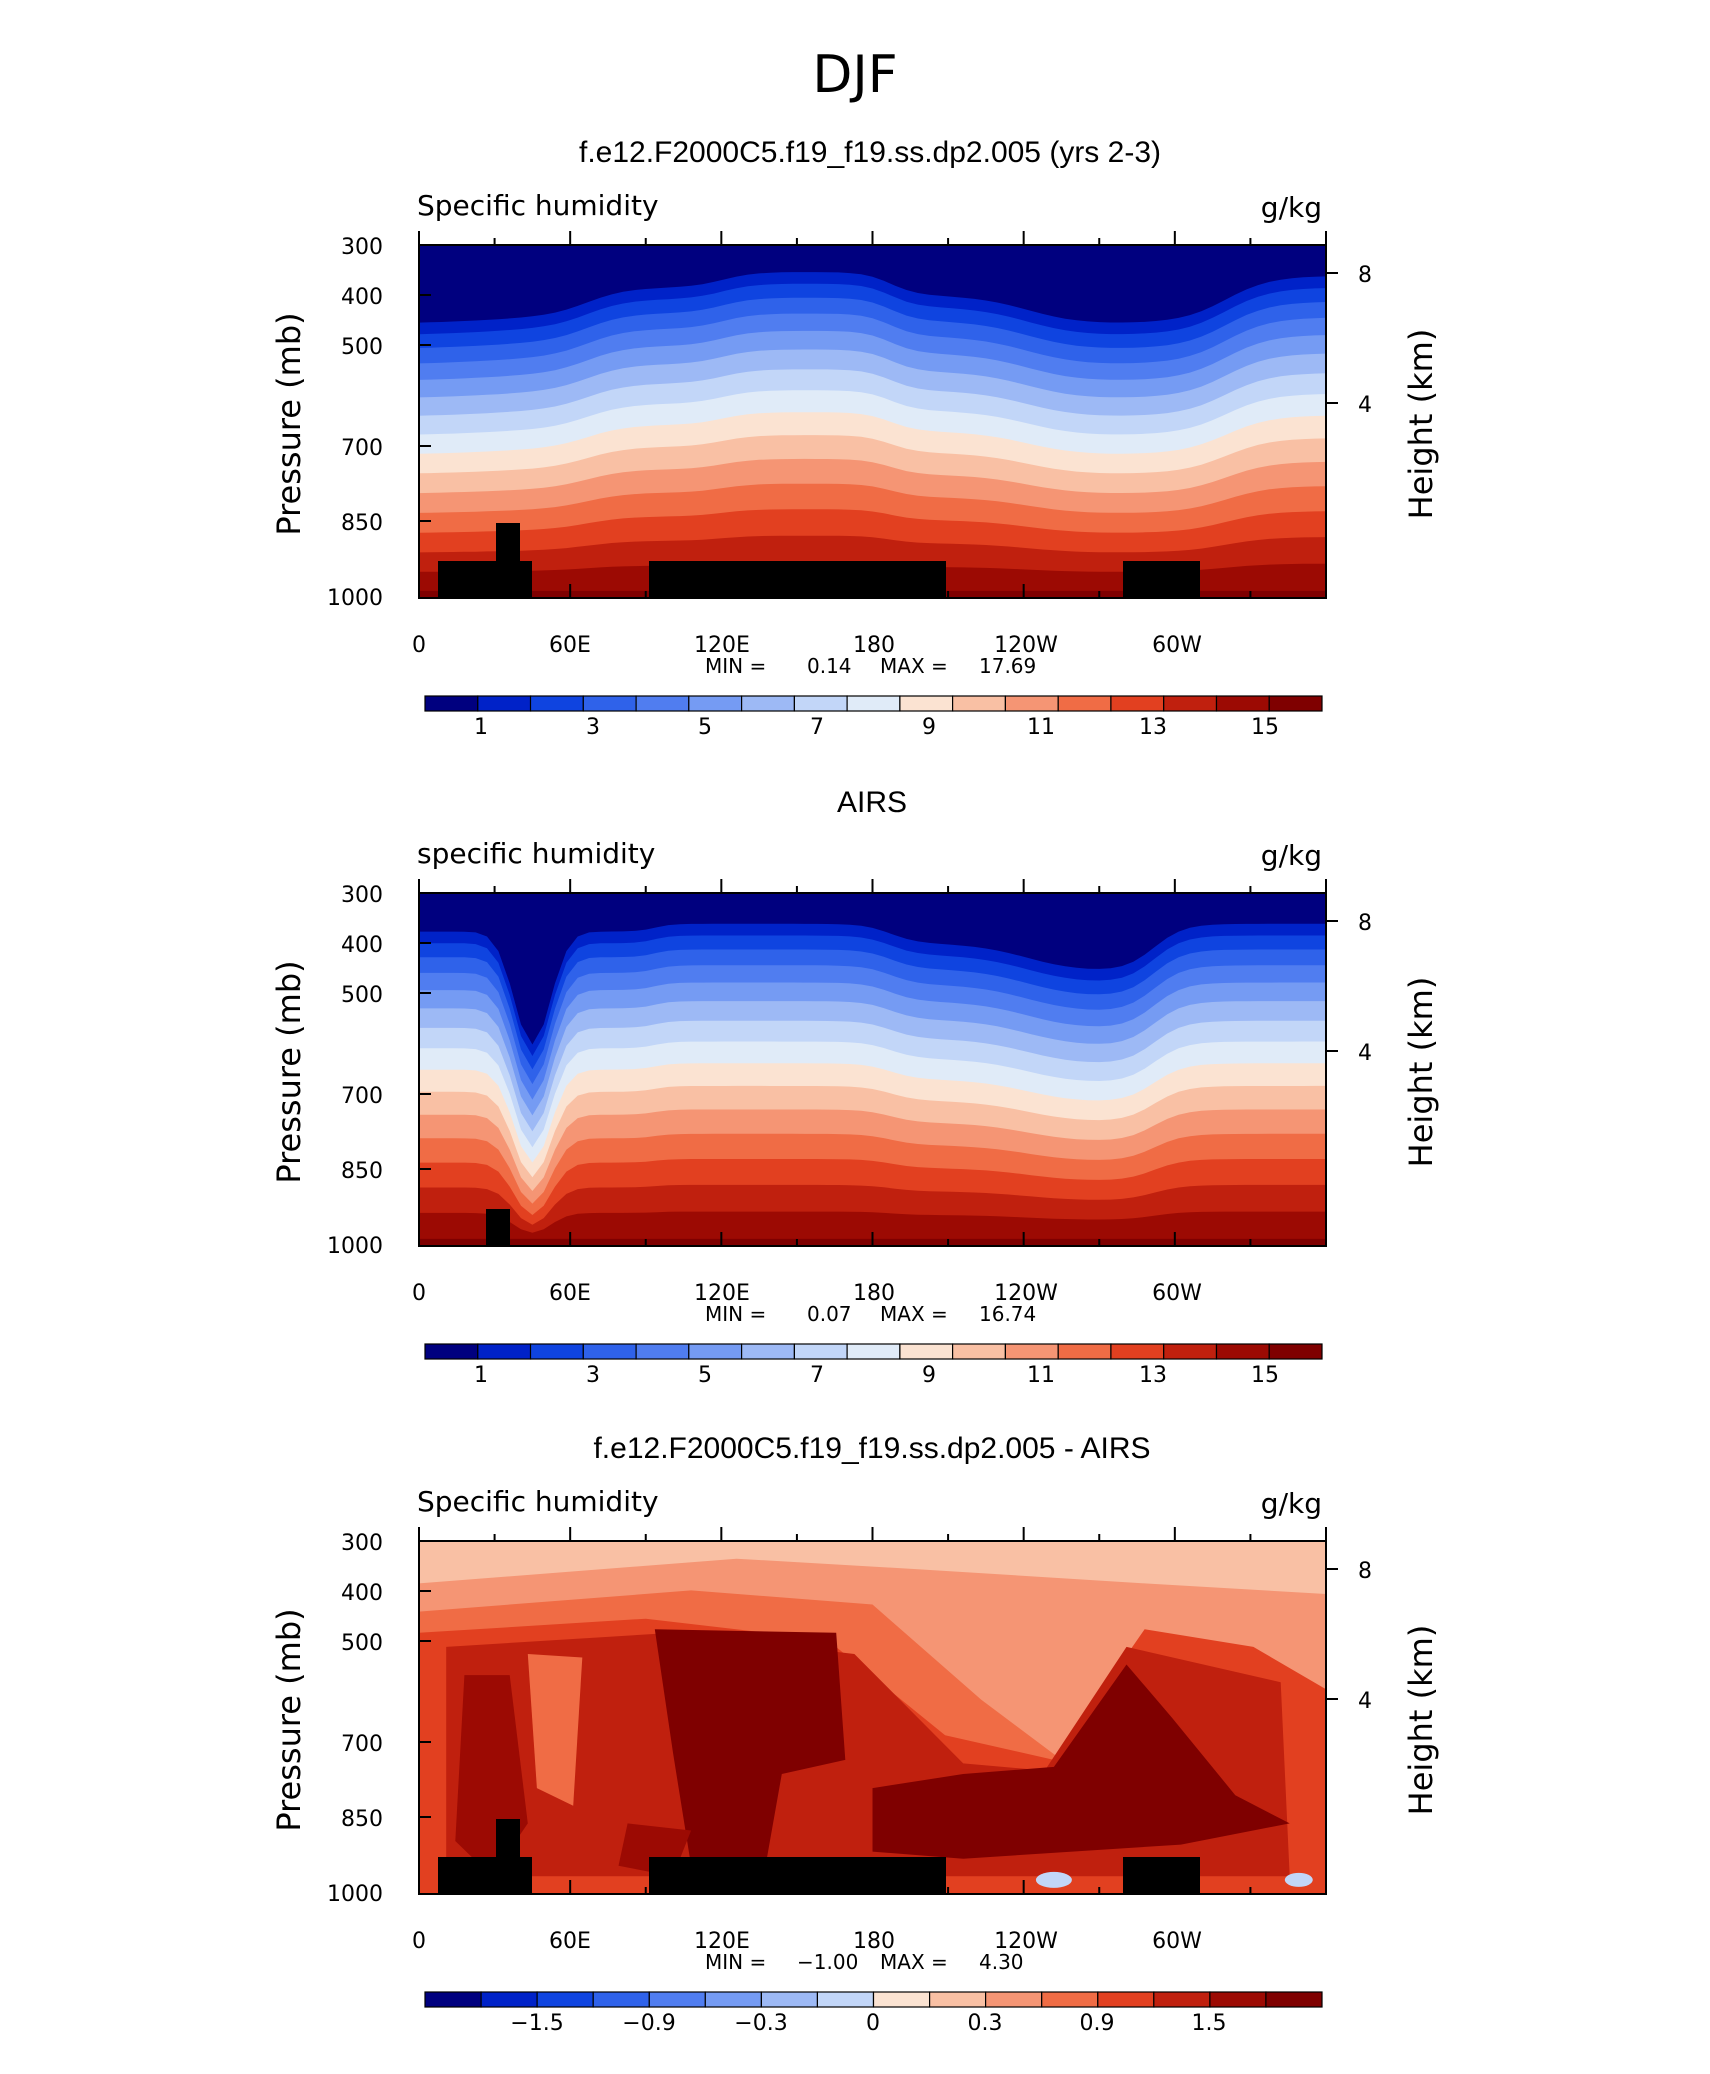 The width and height of the screenshot is (1710, 2074). I want to click on y-axis-label: Pressure (mb), so click(289, 1071).